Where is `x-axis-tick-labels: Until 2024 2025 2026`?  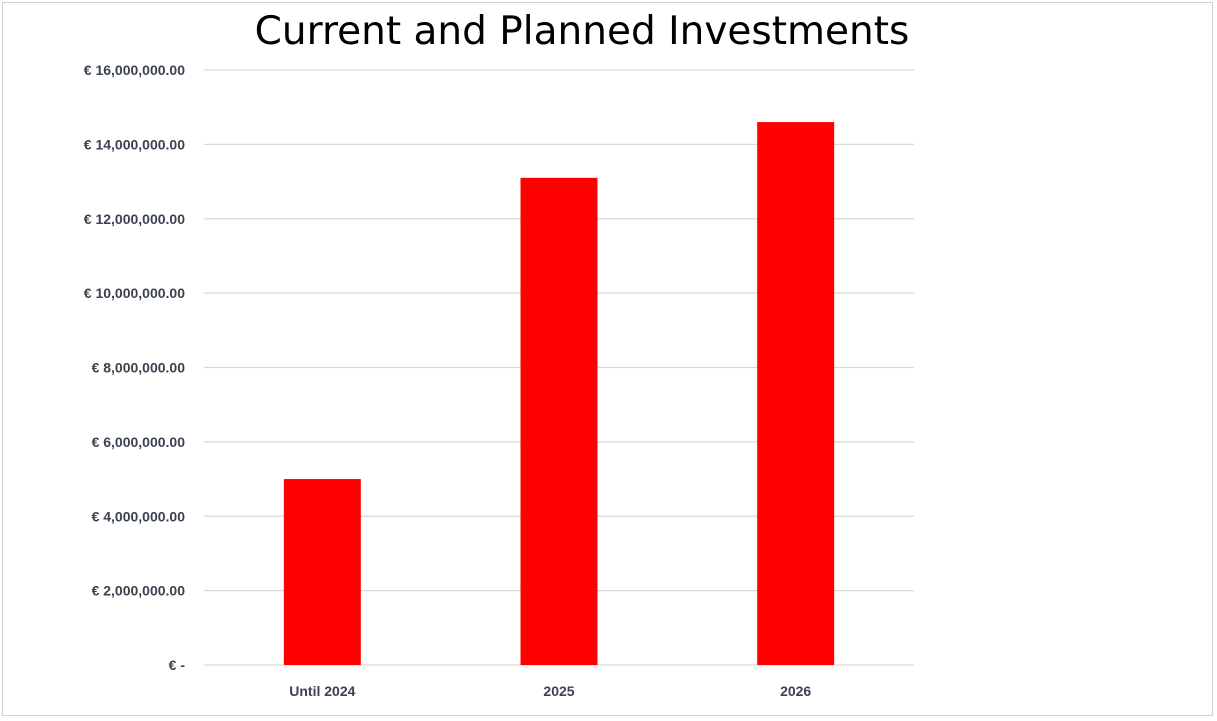
x-axis-tick-labels: Until 2024 2025 2026 is located at coordinates (550, 691).